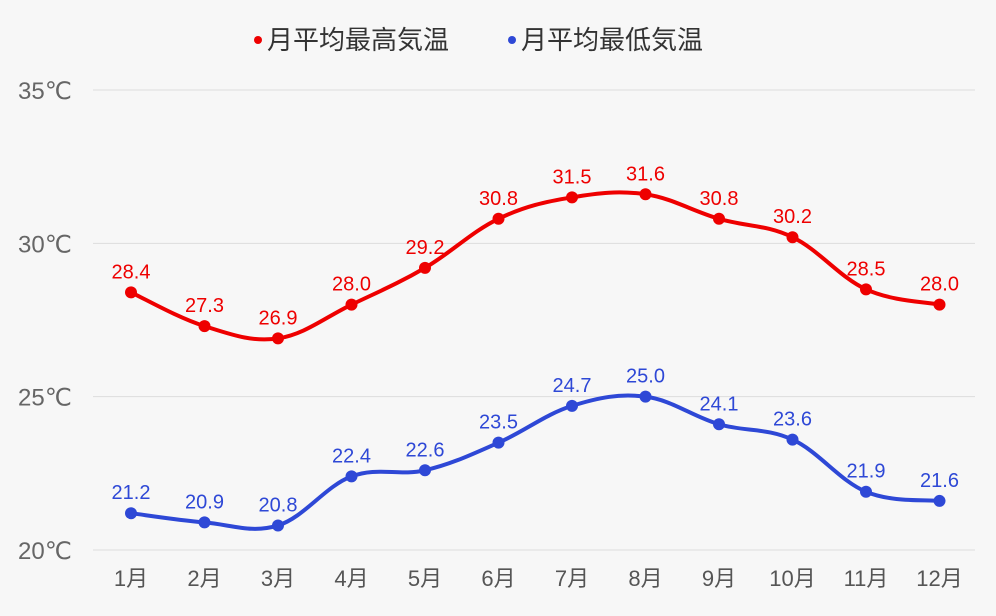 This screenshot has height=616, width=996. I want to click on x-tick-label: 9月, so click(719, 578).